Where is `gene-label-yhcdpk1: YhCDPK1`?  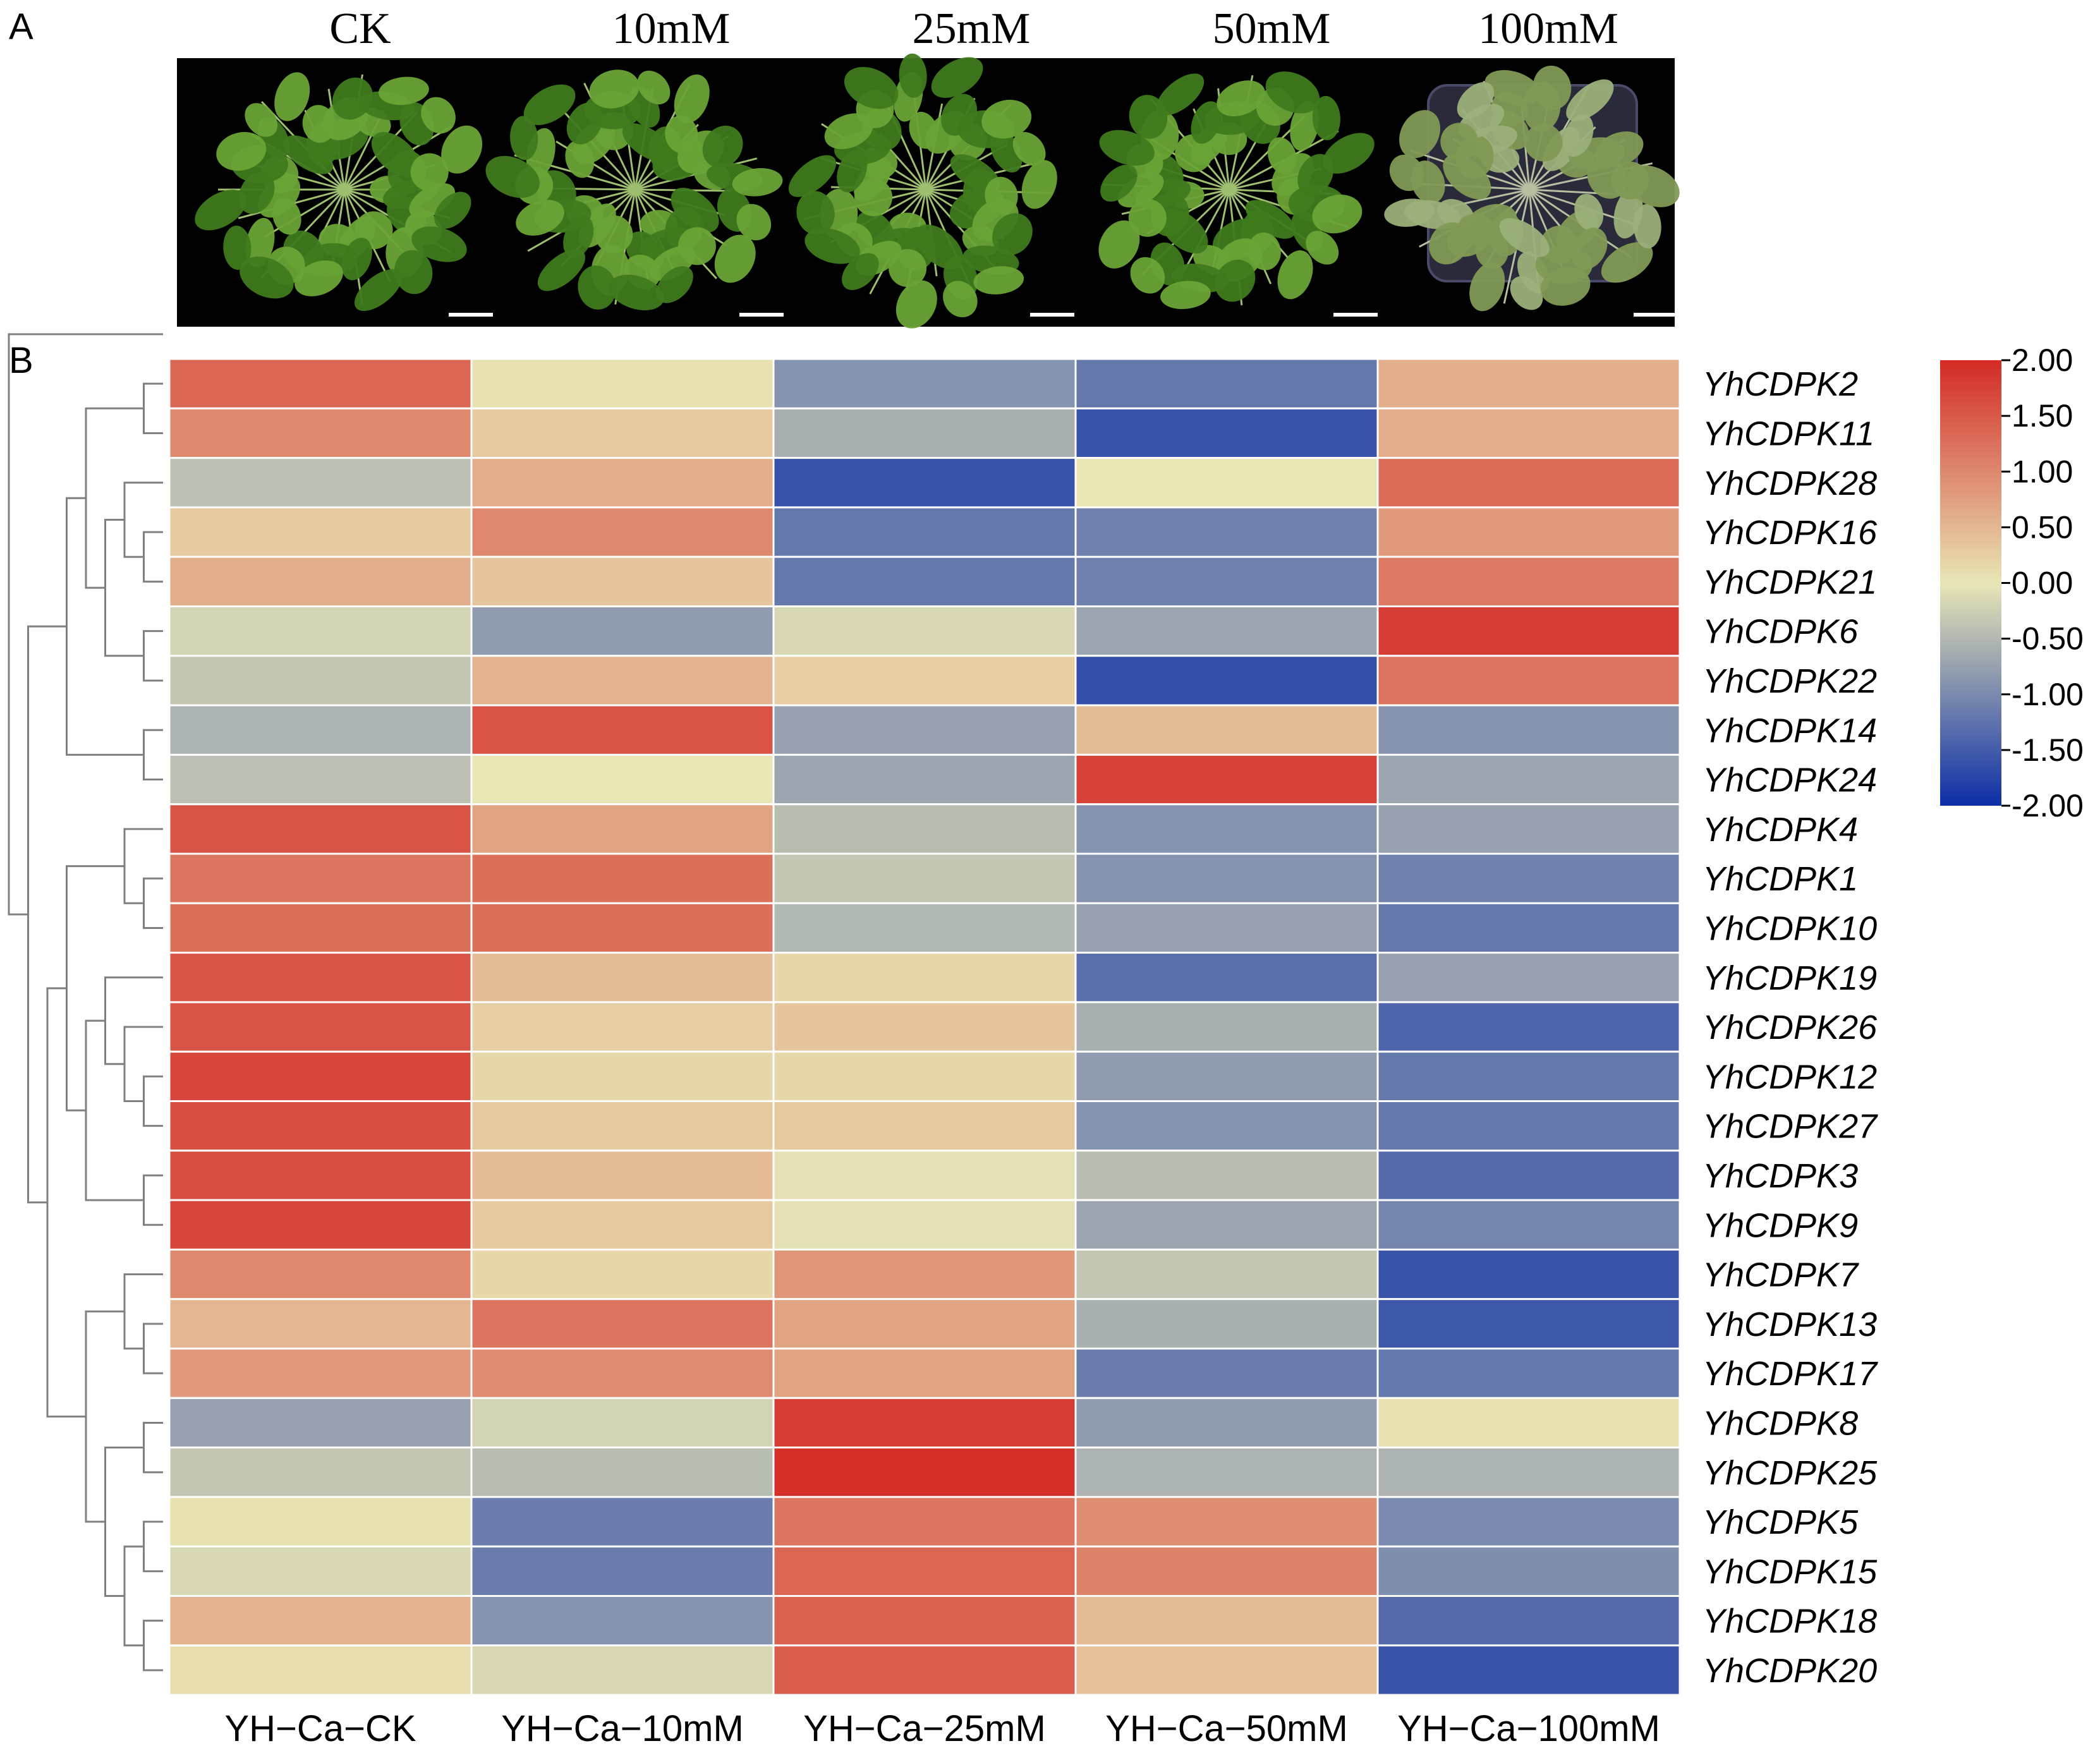
gene-label-yhcdpk1: YhCDPK1 is located at coordinates (1780, 879).